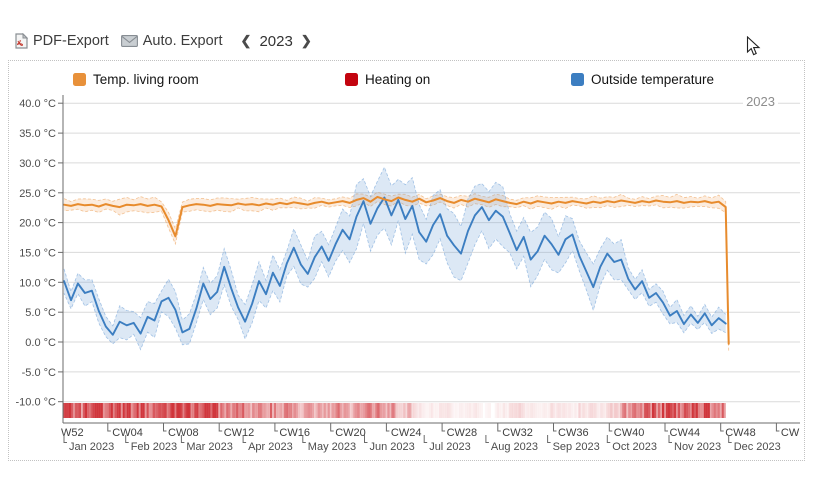  I want to click on svg-text: Aug 2023, so click(514, 447).